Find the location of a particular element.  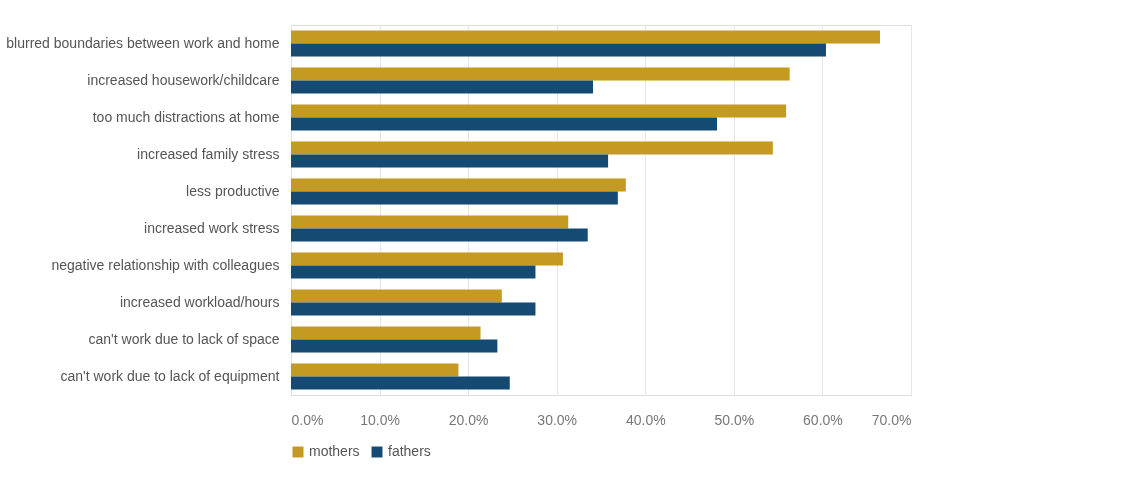

x-tick-label: 40.0% is located at coordinates (645, 419).